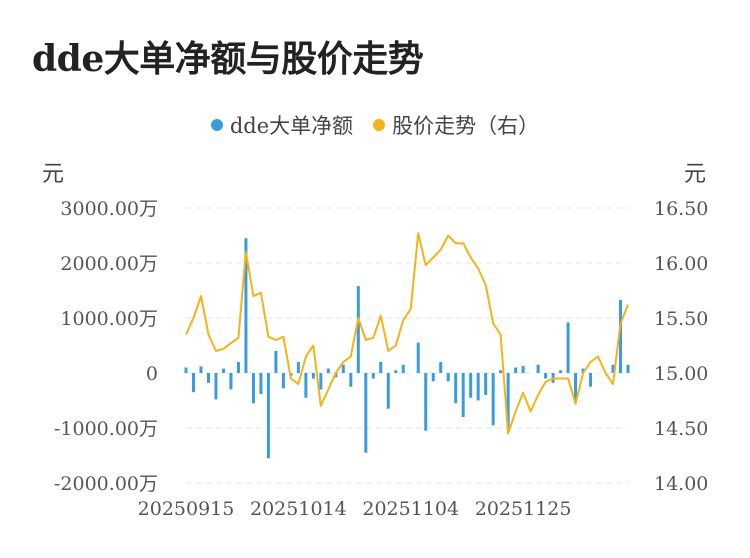 This screenshot has height=558, width=750. Describe the element at coordinates (681, 209) in the screenshot. I see `right-tick-label: 16.50` at that location.